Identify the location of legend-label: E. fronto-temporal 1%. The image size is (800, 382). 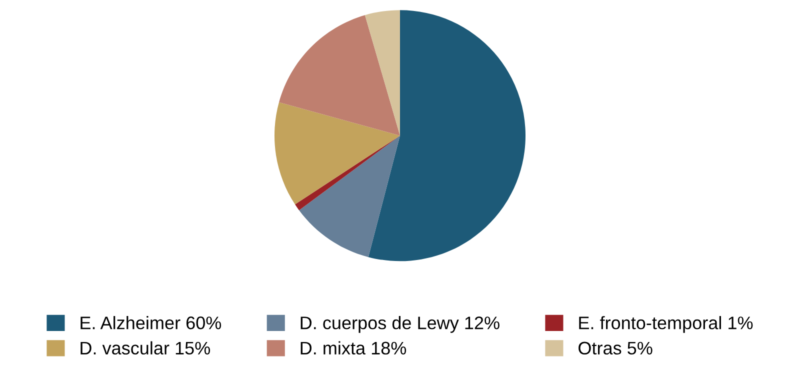
(666, 324).